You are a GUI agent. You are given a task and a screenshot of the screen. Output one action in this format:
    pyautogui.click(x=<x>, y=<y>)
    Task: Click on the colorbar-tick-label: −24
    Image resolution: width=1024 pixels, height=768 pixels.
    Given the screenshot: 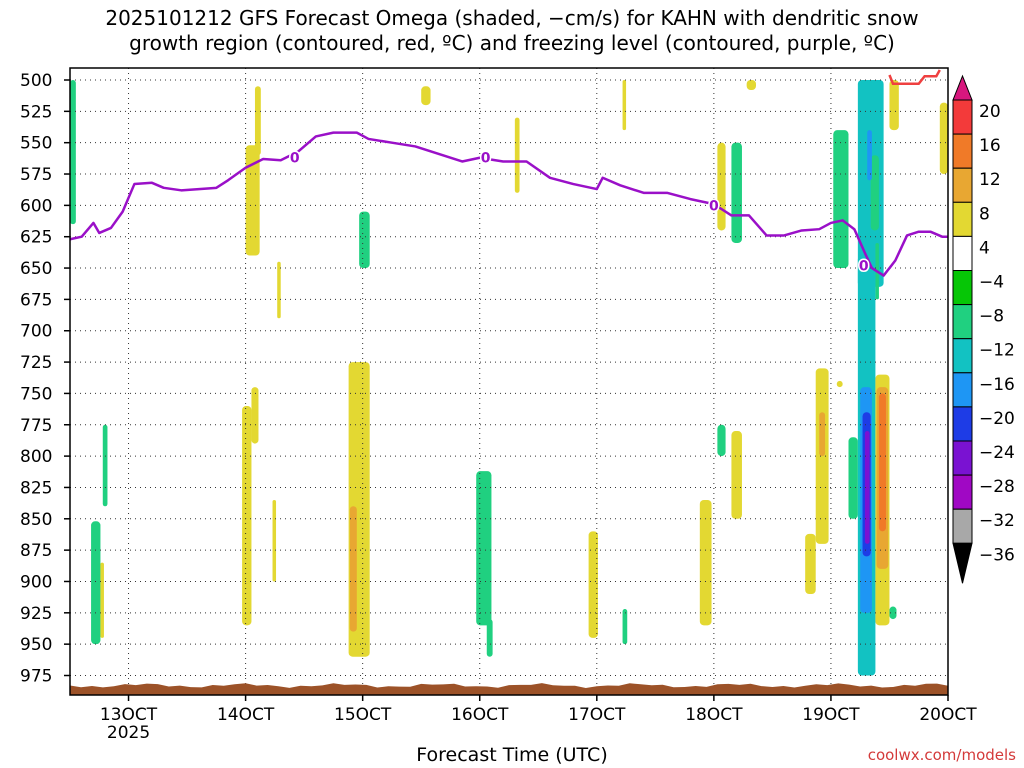 What is the action you would take?
    pyautogui.click(x=997, y=453)
    